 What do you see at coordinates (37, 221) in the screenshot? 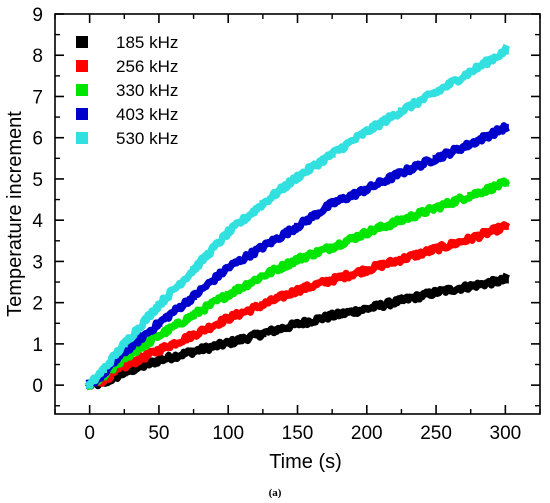
I see `y-tick-label: 4` at bounding box center [37, 221].